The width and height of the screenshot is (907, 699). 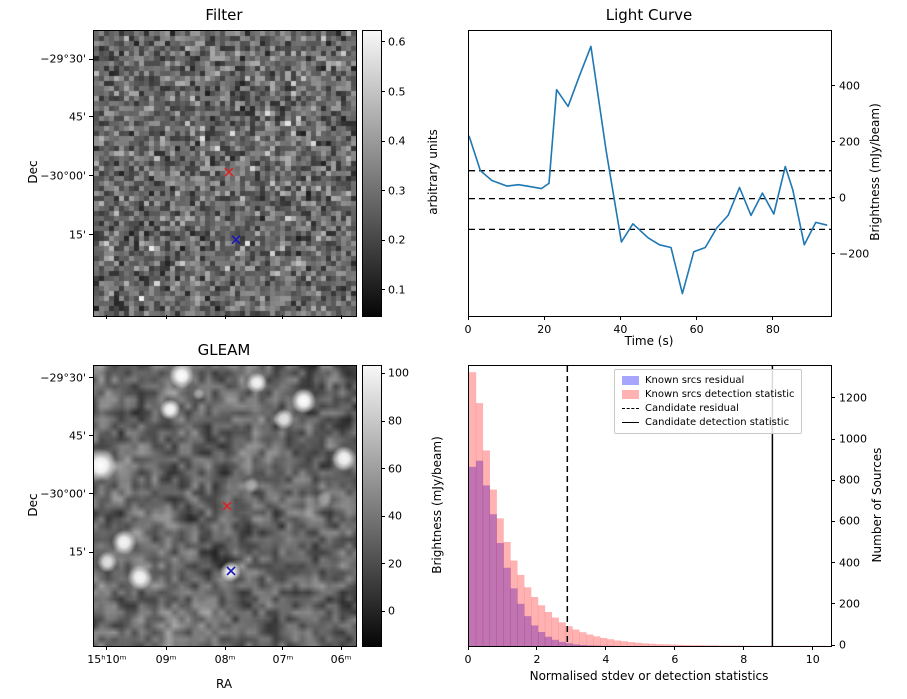 What do you see at coordinates (468, 659) in the screenshot?
I see `histogram-xtick-label: 0` at bounding box center [468, 659].